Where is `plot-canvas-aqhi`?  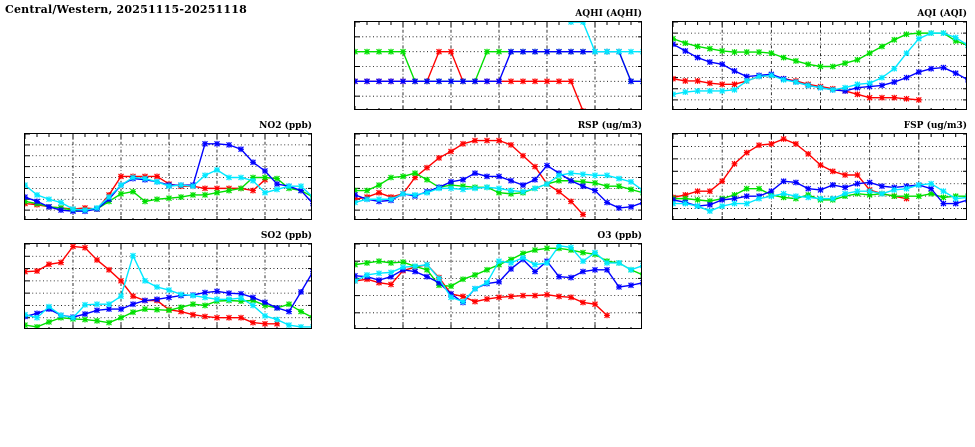
plot-canvas-aqhi is located at coordinates (498, 65).